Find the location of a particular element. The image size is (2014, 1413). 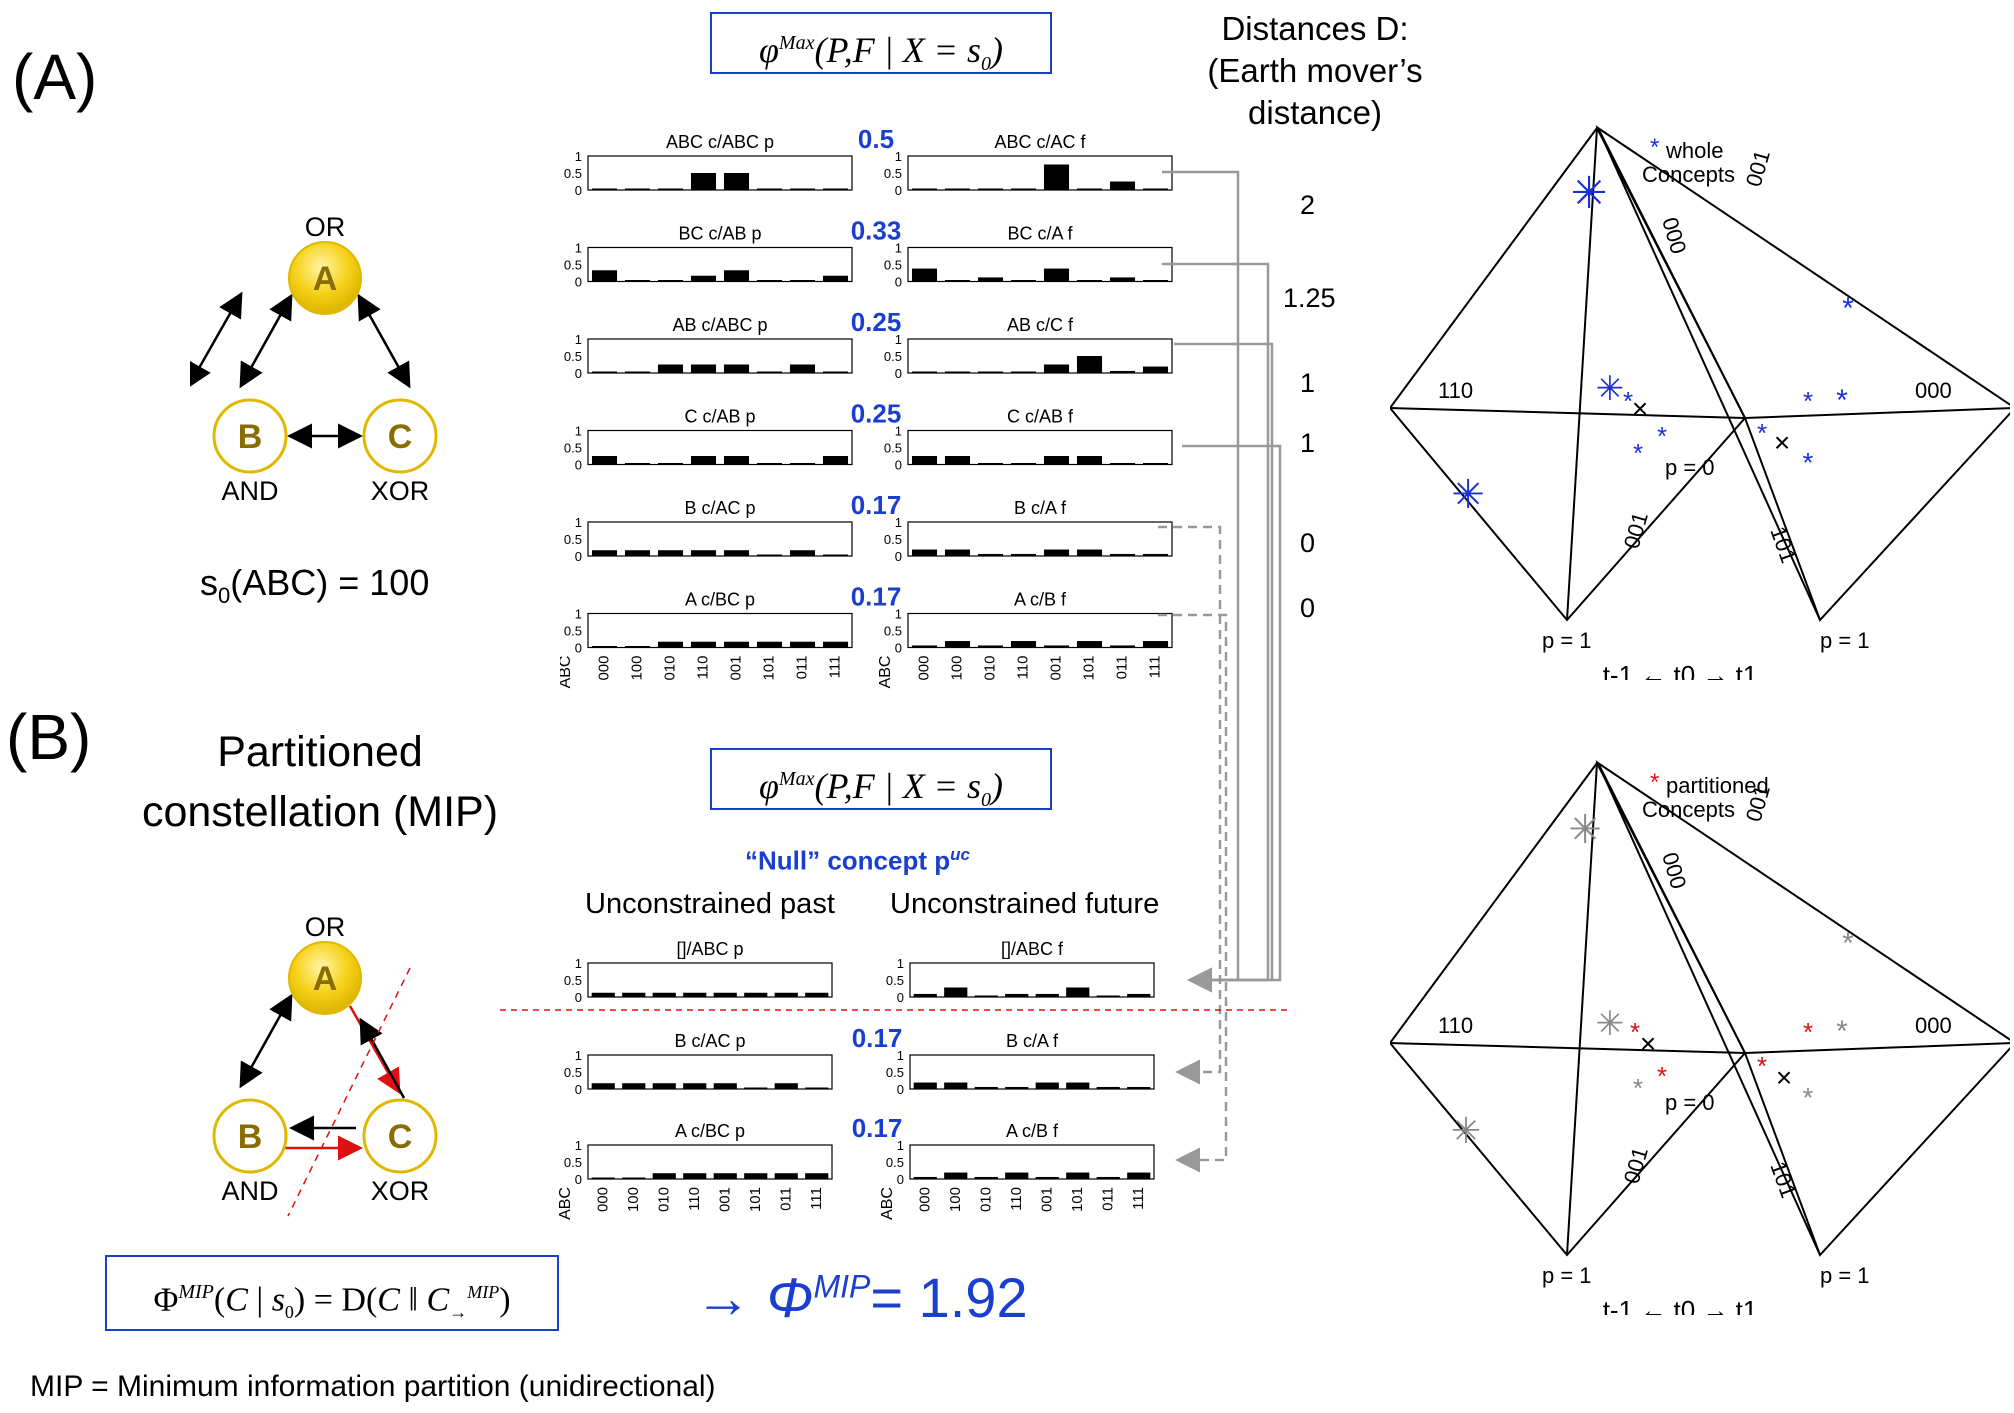

partitioned-past-2-bar is located at coordinates (603, 1178).